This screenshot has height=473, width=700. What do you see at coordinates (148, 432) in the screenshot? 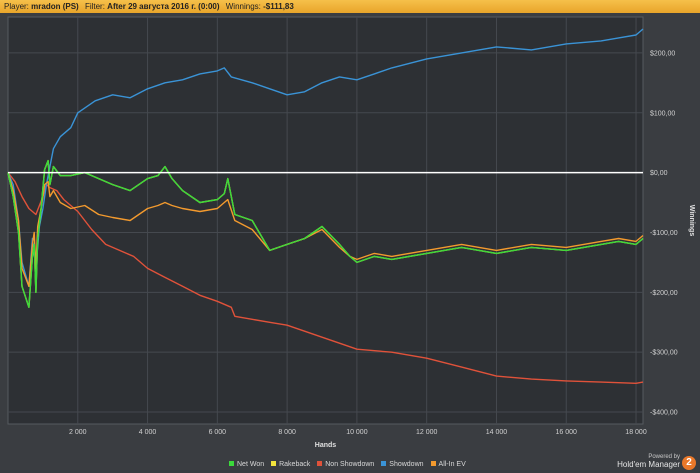
I see `x-tick-label: 4 000` at bounding box center [148, 432].